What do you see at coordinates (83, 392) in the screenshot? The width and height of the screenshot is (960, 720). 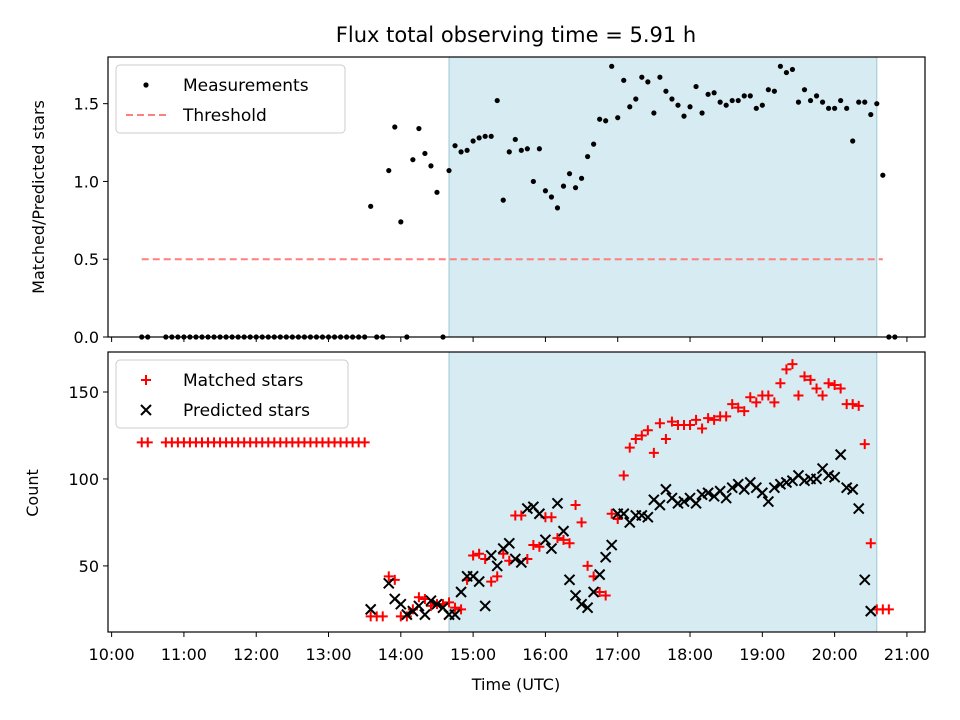 I see `y-tick-label: 150` at bounding box center [83, 392].